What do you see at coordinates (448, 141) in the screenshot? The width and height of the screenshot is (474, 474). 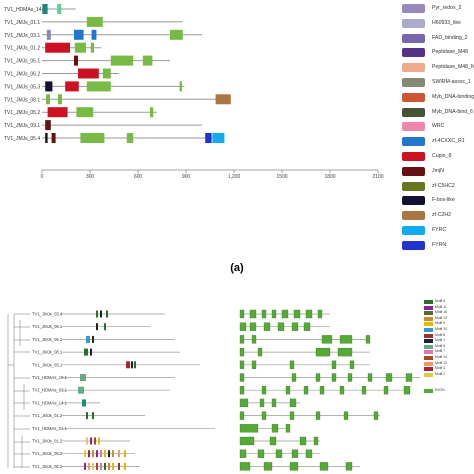 I see `legend-label: zf-4CXXC_R1` at bounding box center [448, 141].